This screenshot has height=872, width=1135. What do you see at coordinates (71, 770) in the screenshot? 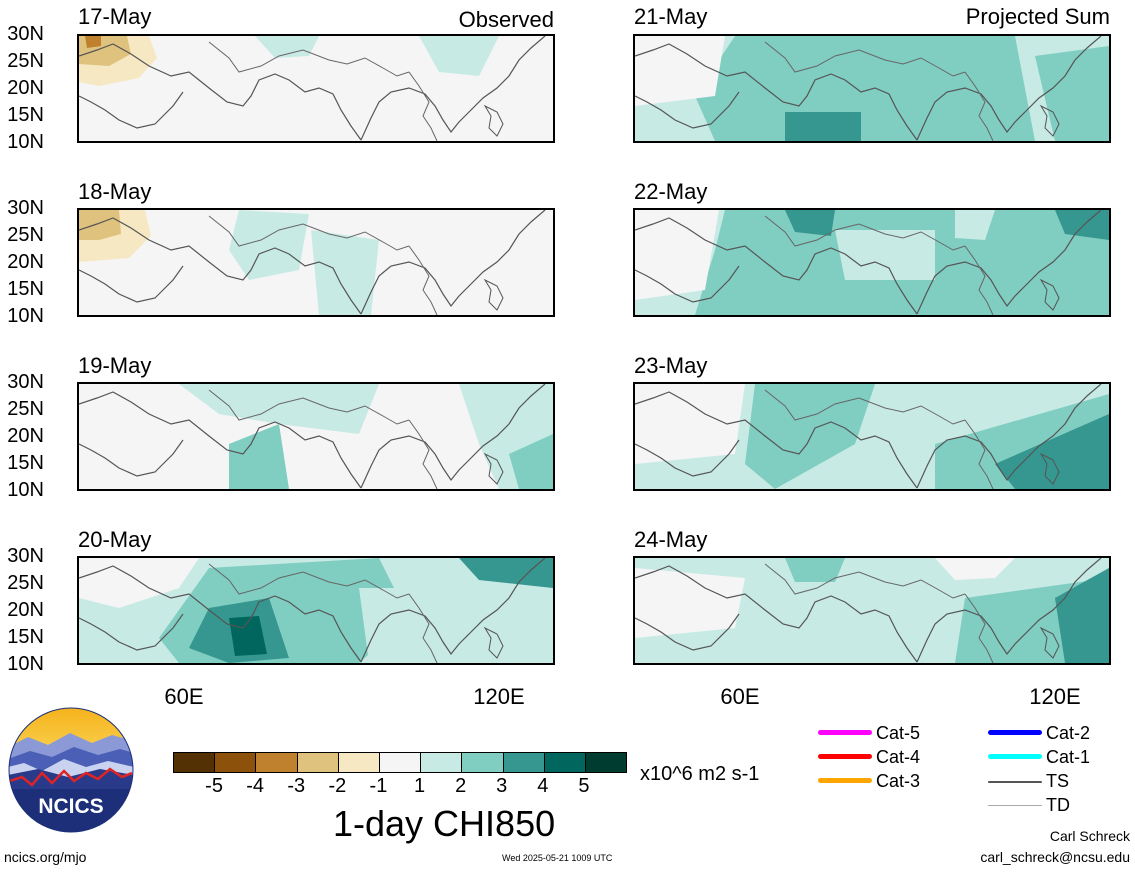
I see `ncics-logo: NCICS` at bounding box center [71, 770].